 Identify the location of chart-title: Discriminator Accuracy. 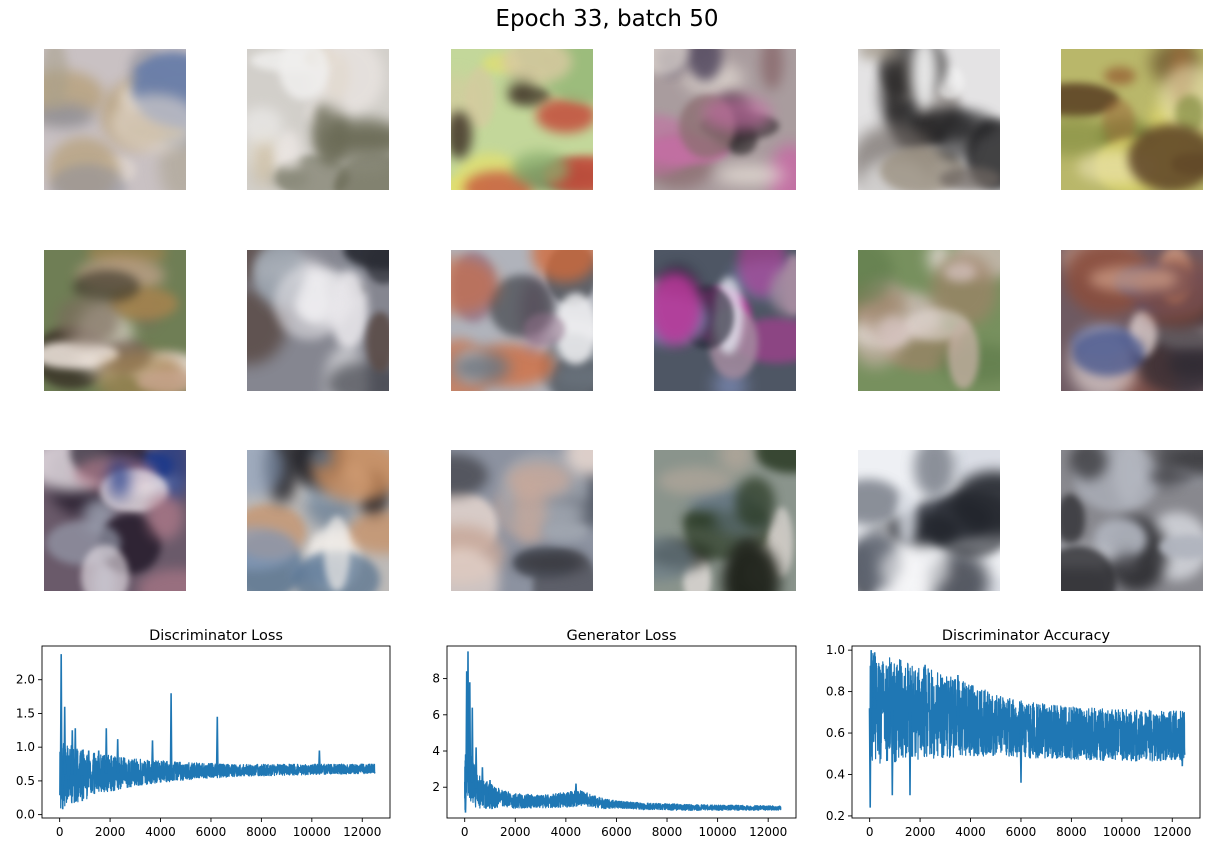
(1026, 636).